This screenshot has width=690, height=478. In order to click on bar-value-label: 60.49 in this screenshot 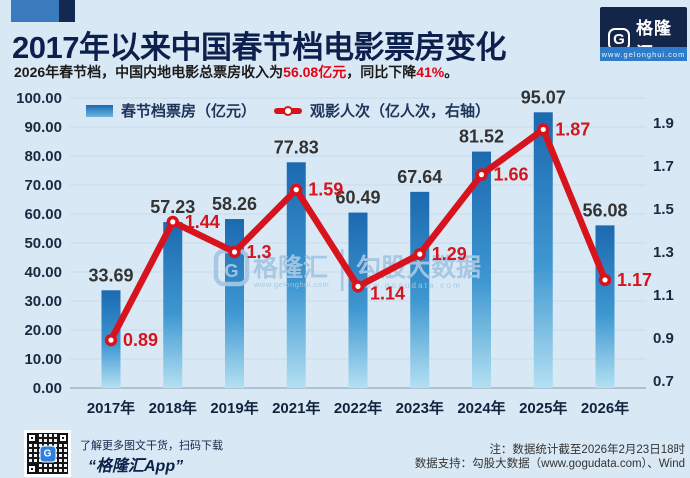, I will do `click(357, 198)`.